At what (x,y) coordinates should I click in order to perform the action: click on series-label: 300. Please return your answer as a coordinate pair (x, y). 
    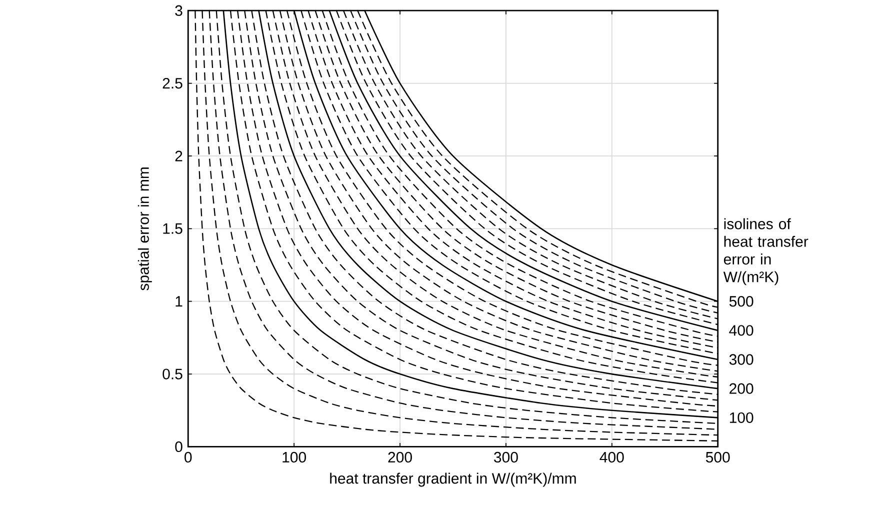
    Looking at the image, I should click on (741, 359).